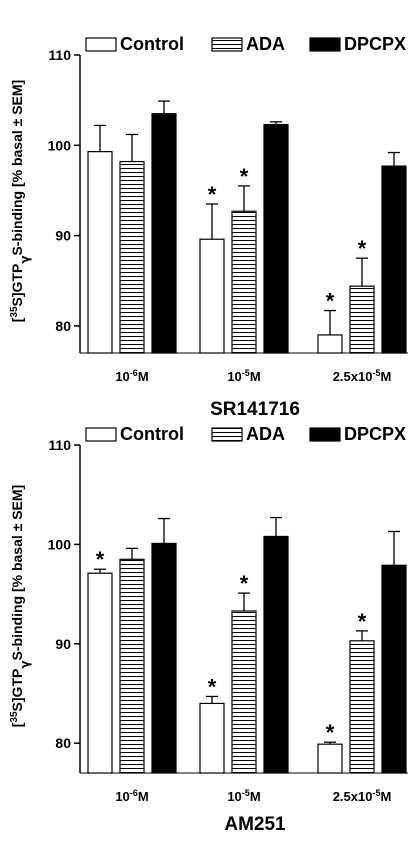 The height and width of the screenshot is (841, 416). I want to click on chart-title: SR141716, so click(255, 409).